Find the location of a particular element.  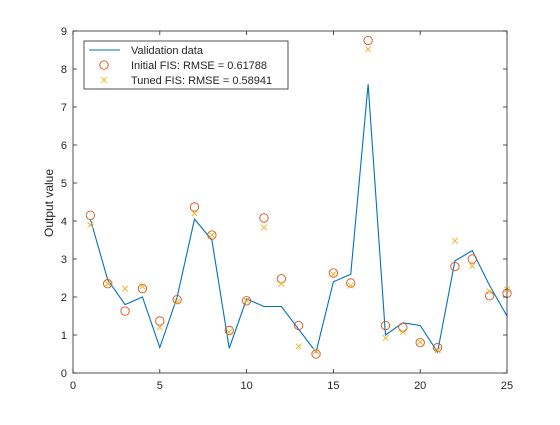

legend-label: Validation data is located at coordinates (167, 51).